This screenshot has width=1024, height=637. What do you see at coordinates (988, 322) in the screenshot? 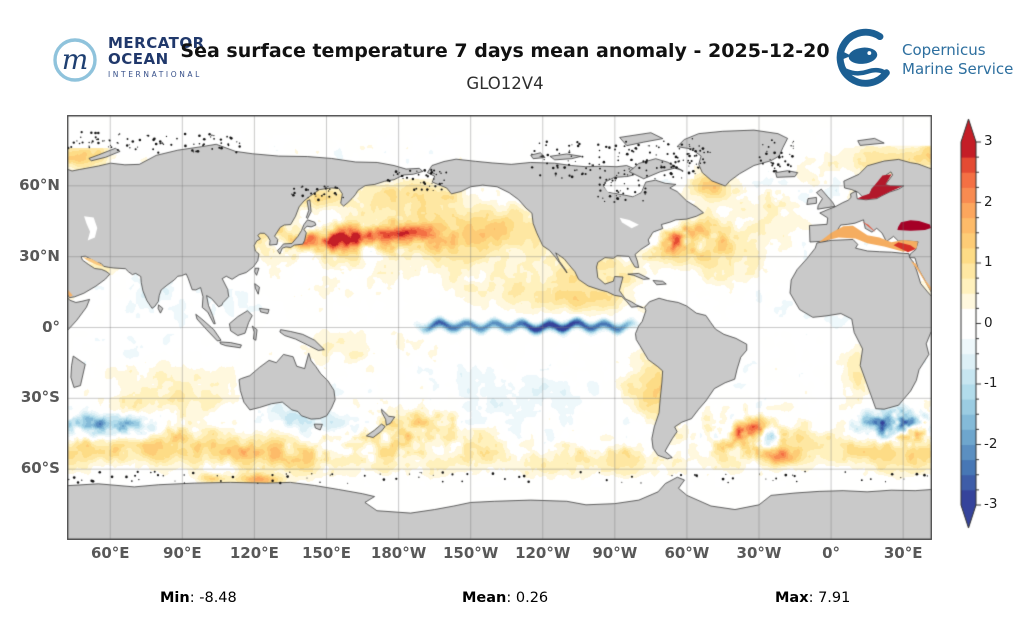
I see `colorbar-tick-label: 0` at bounding box center [988, 322].